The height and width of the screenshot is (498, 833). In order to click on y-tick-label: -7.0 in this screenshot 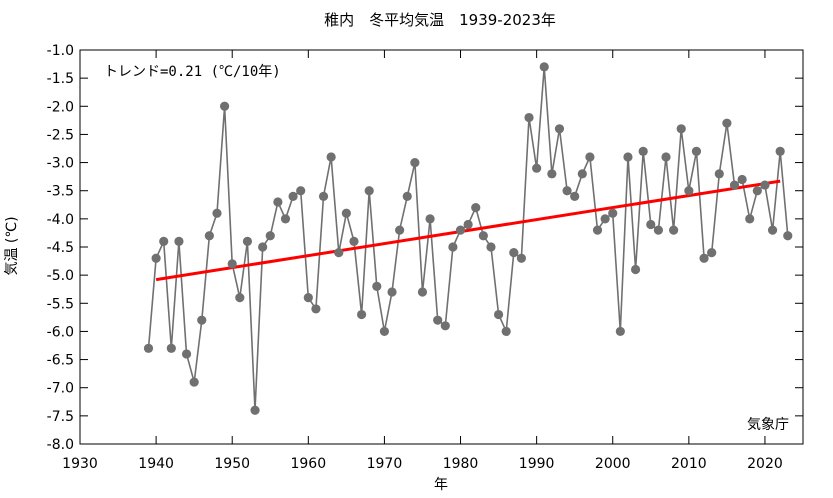, I will do `click(60, 389)`.